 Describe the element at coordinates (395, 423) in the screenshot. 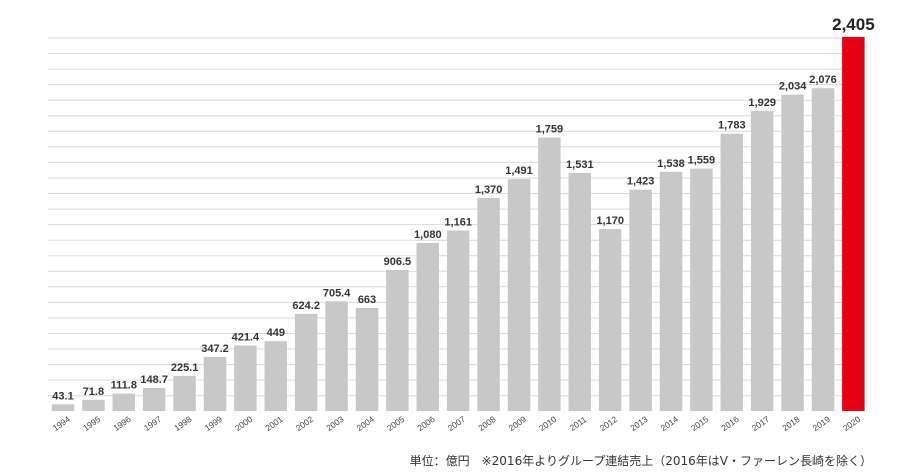

I see `tick-label-2005: 2005` at that location.